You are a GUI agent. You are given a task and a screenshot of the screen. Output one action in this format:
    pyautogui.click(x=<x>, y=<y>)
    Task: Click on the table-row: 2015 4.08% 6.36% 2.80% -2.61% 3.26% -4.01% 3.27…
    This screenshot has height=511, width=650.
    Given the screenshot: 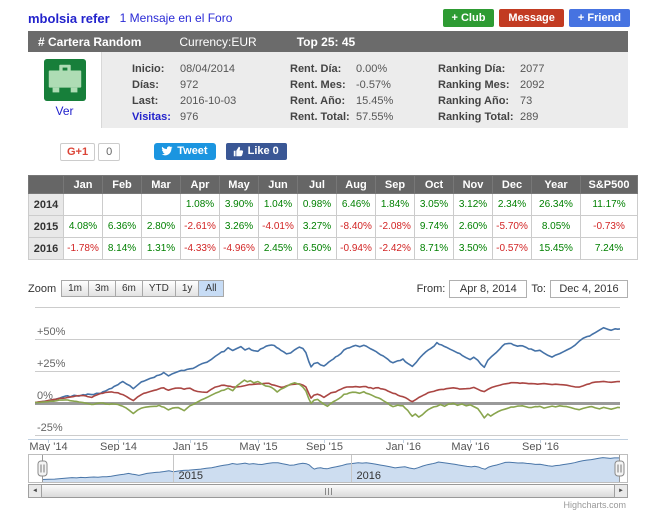 What is the action you would take?
    pyautogui.click(x=333, y=226)
    